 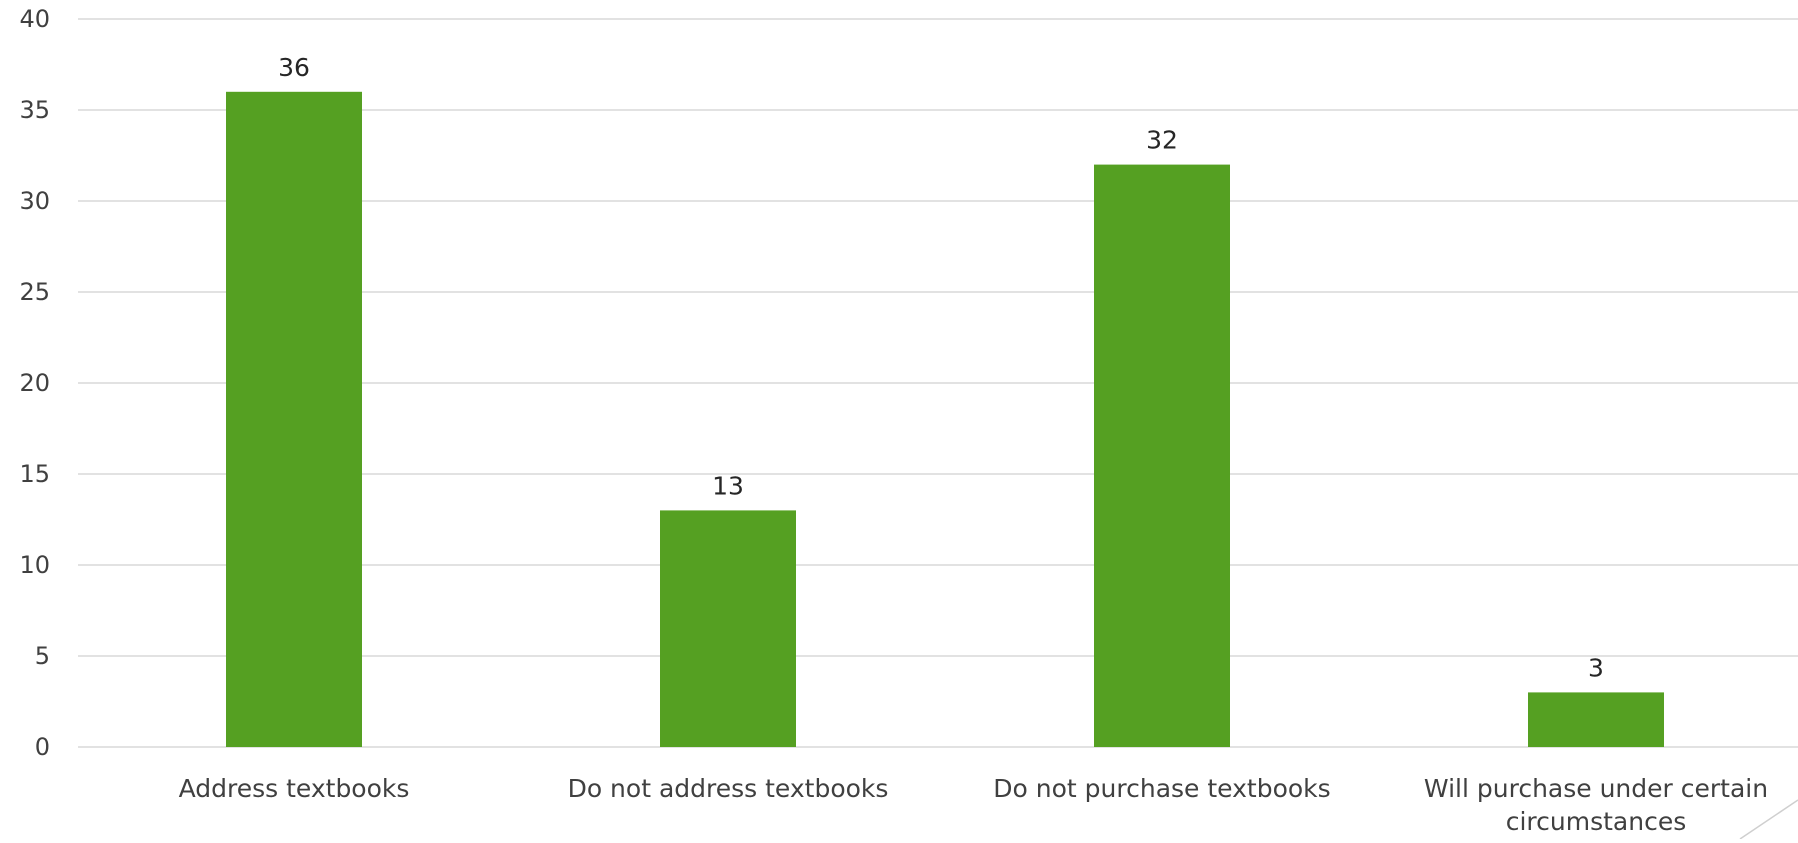 I want to click on x-category-label: circumstances, so click(x=1596, y=821).